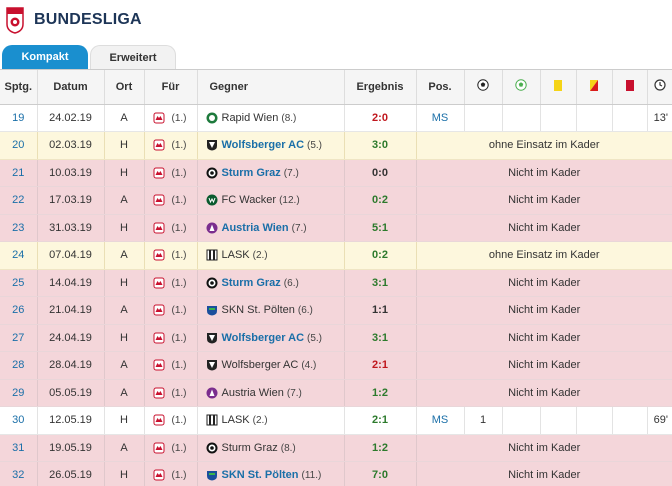 The image size is (672, 486). I want to click on opponent-rank: (11.), so click(311, 476).